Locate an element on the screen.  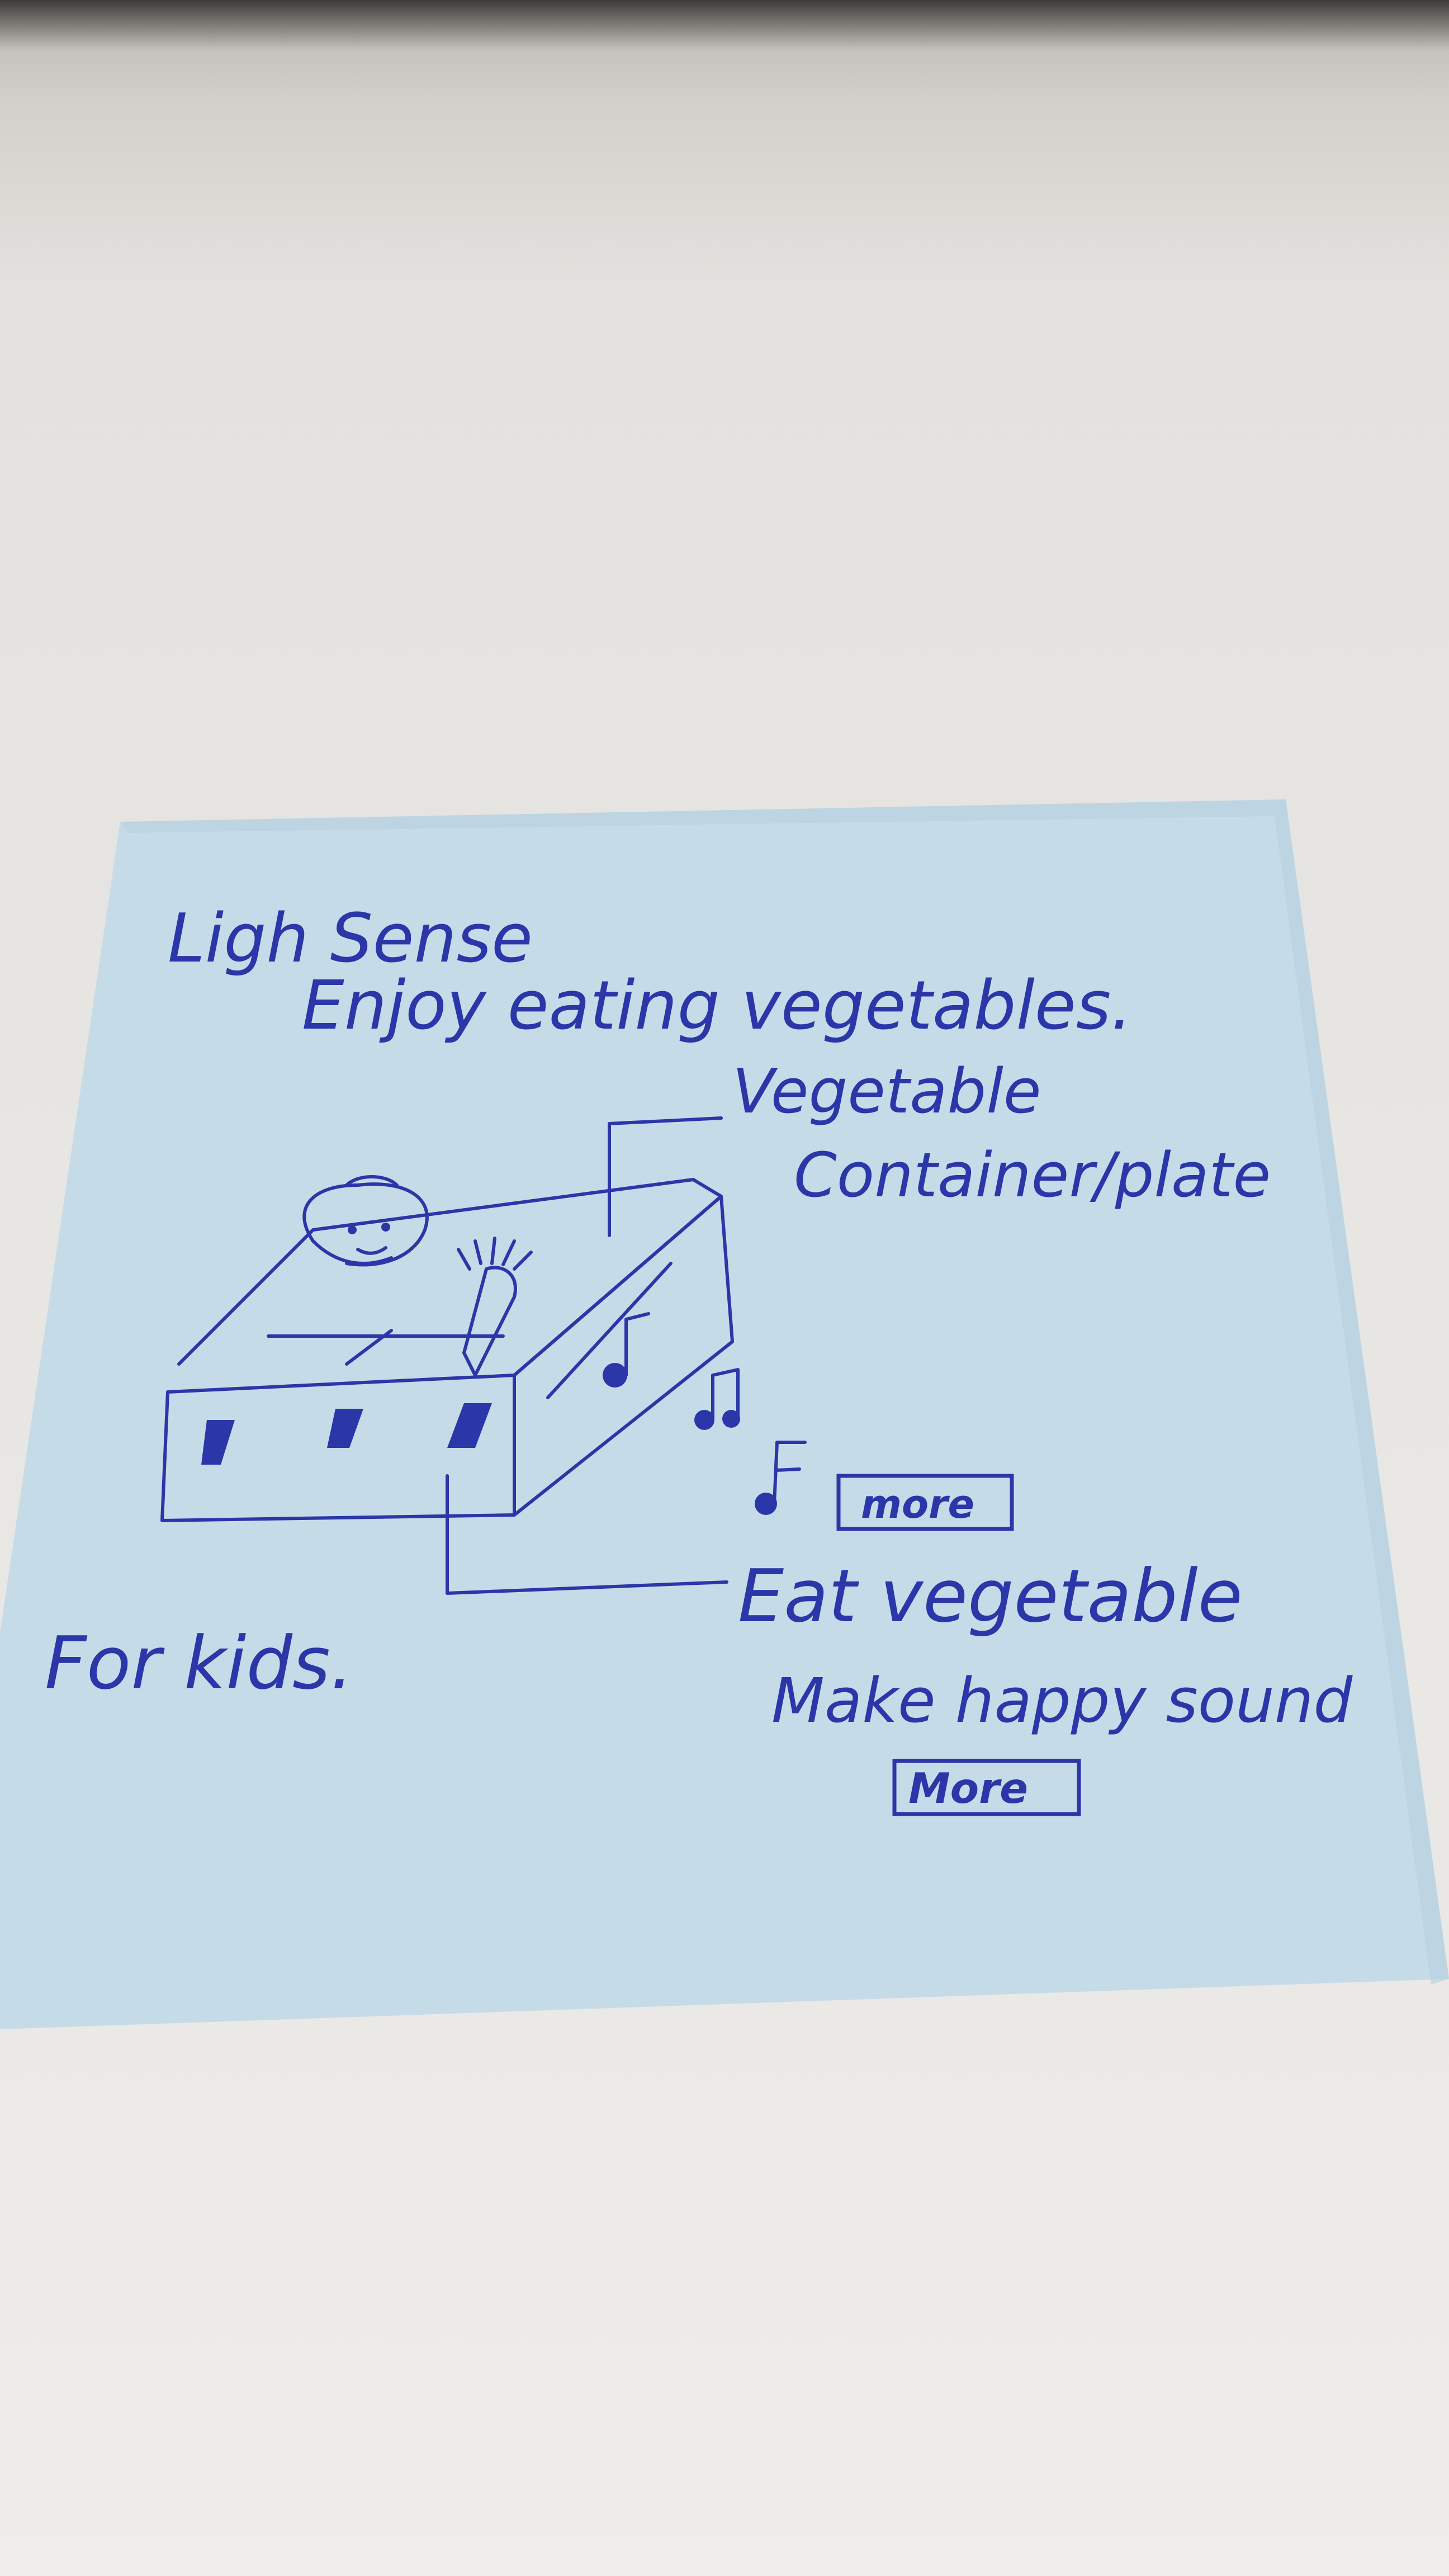
label-for-kids: For kids. is located at coordinates (199, 1664).